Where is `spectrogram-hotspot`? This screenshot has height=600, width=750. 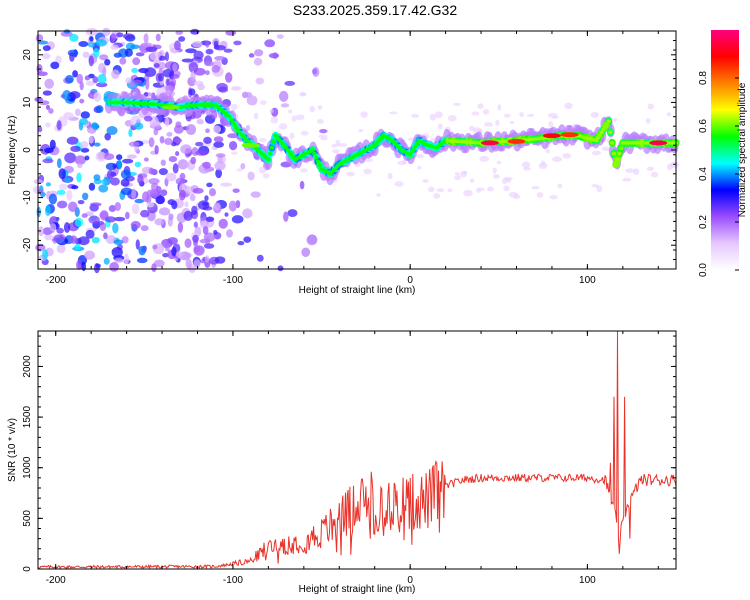
spectrogram-hotspot is located at coordinates (170, 107).